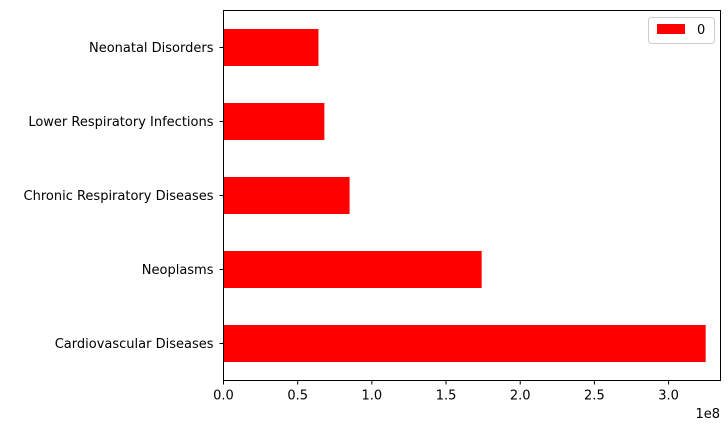 This screenshot has height=431, width=728. Describe the element at coordinates (151, 48) in the screenshot. I see `y-tick-label: Neonatal Disorders` at that location.